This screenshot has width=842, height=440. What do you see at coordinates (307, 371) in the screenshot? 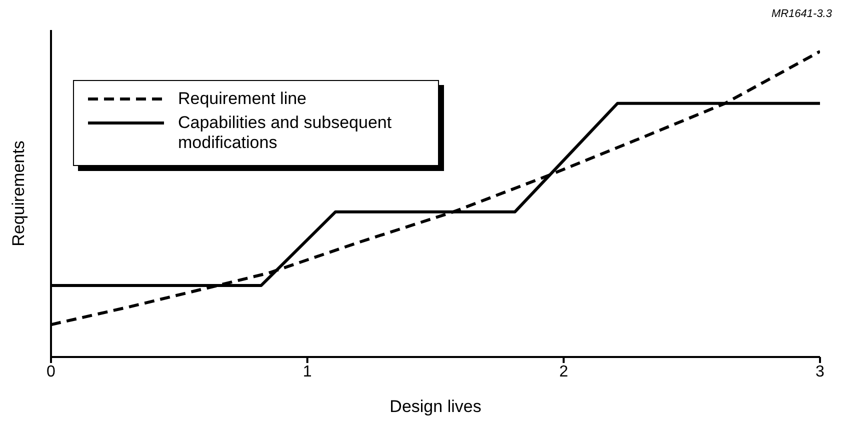
I see `x-tick-label: 1` at bounding box center [307, 371].